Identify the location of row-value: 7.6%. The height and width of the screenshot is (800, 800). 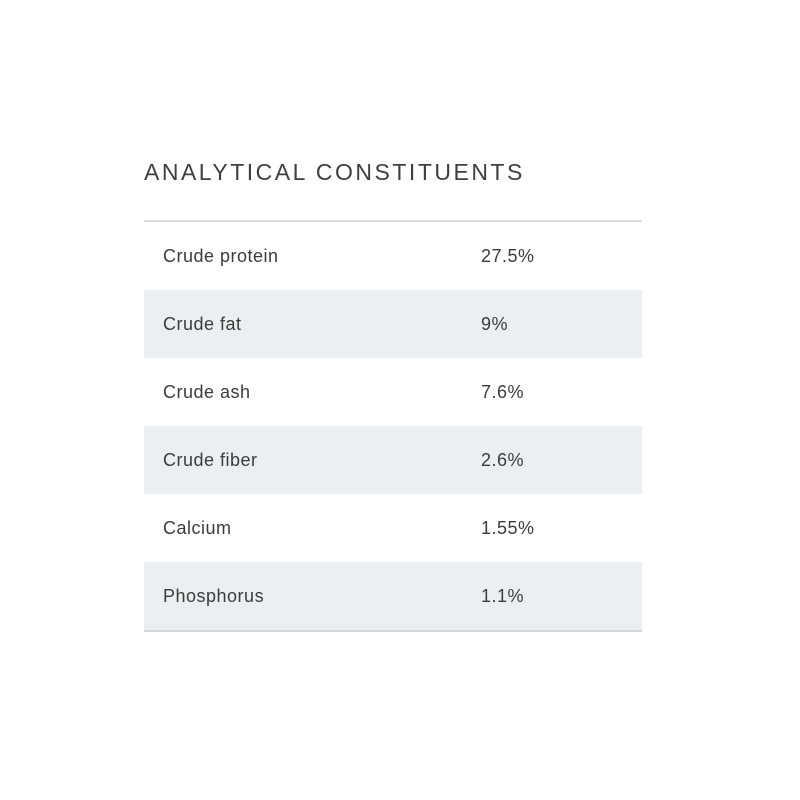
(503, 391).